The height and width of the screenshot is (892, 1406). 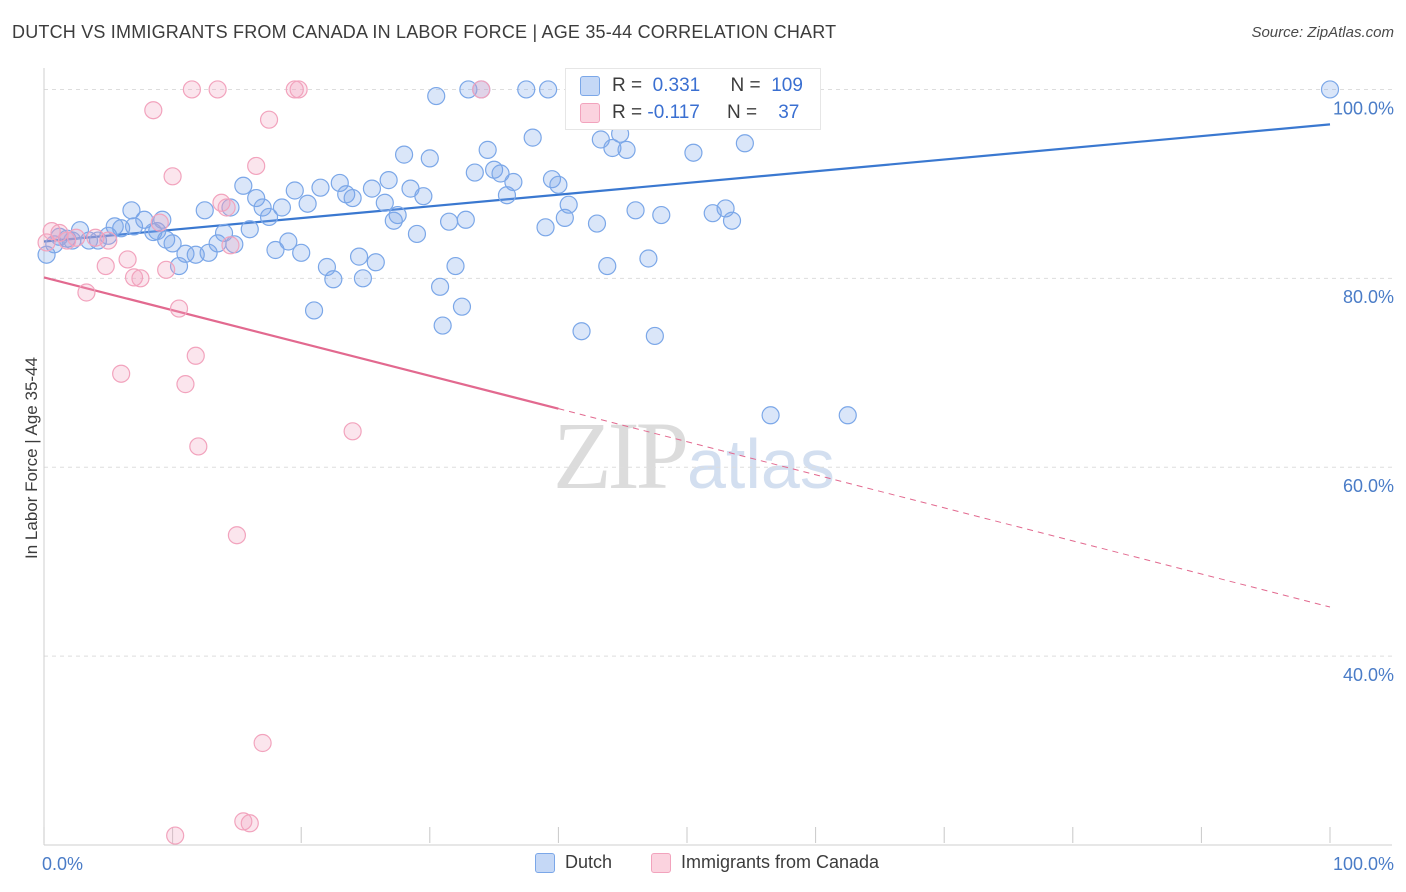 What do you see at coordinates (691, 86) in the screenshot?
I see `stats-row-dutch: R = 0.331 N = 109` at bounding box center [691, 86].